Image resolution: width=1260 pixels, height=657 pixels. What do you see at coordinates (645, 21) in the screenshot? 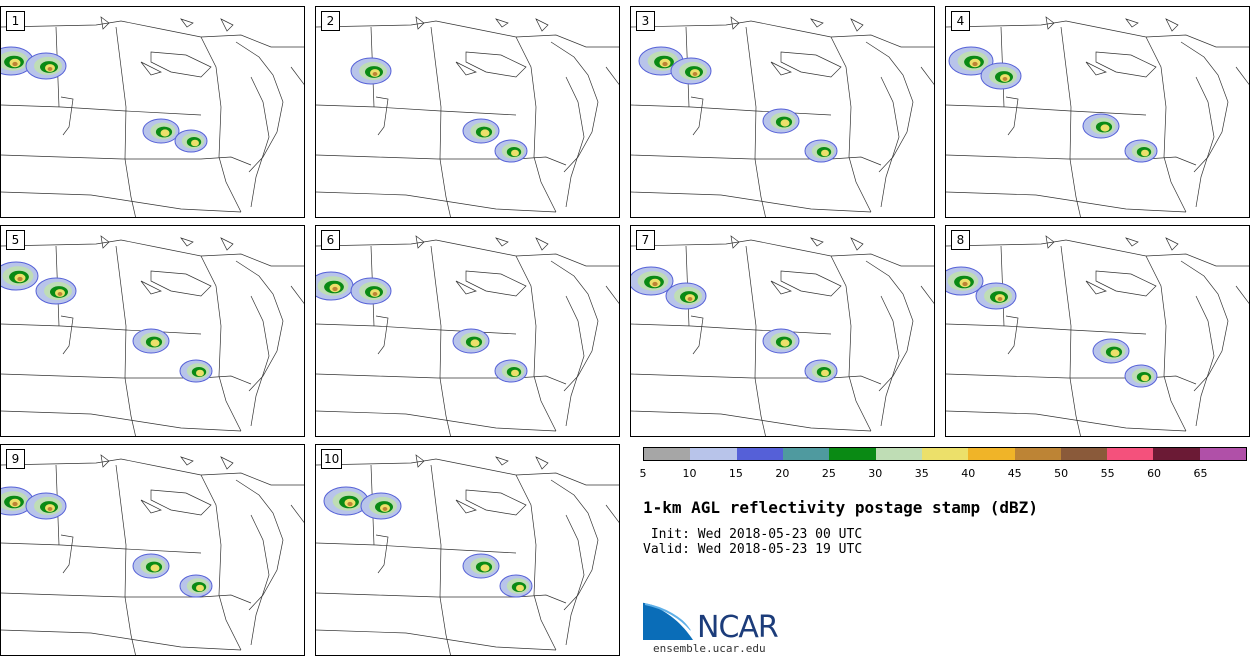
I see `member-number-label: 3` at bounding box center [645, 21].